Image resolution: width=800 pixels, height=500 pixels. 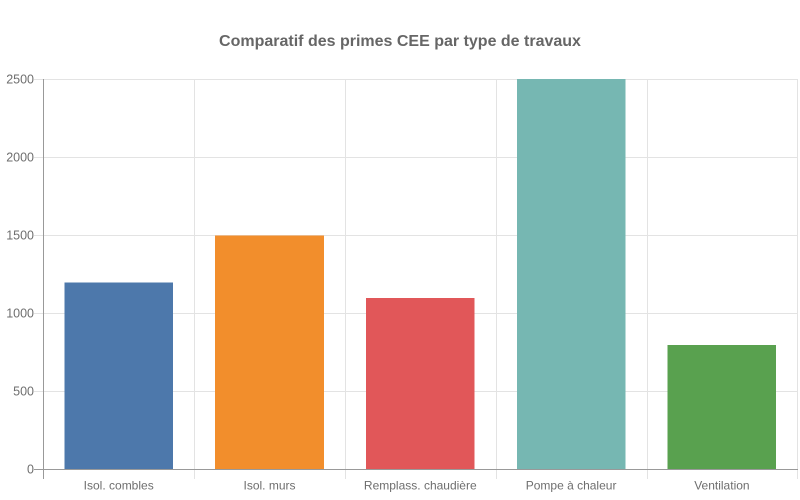 What do you see at coordinates (20, 314) in the screenshot?
I see `svg-text: 1000` at bounding box center [20, 314].